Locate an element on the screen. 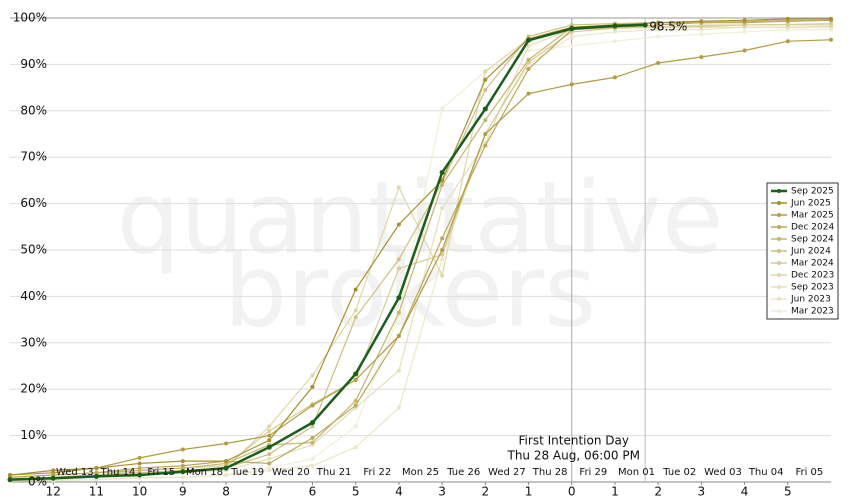 This screenshot has height=504, width=850. y-tick-label: 30% is located at coordinates (33, 342).